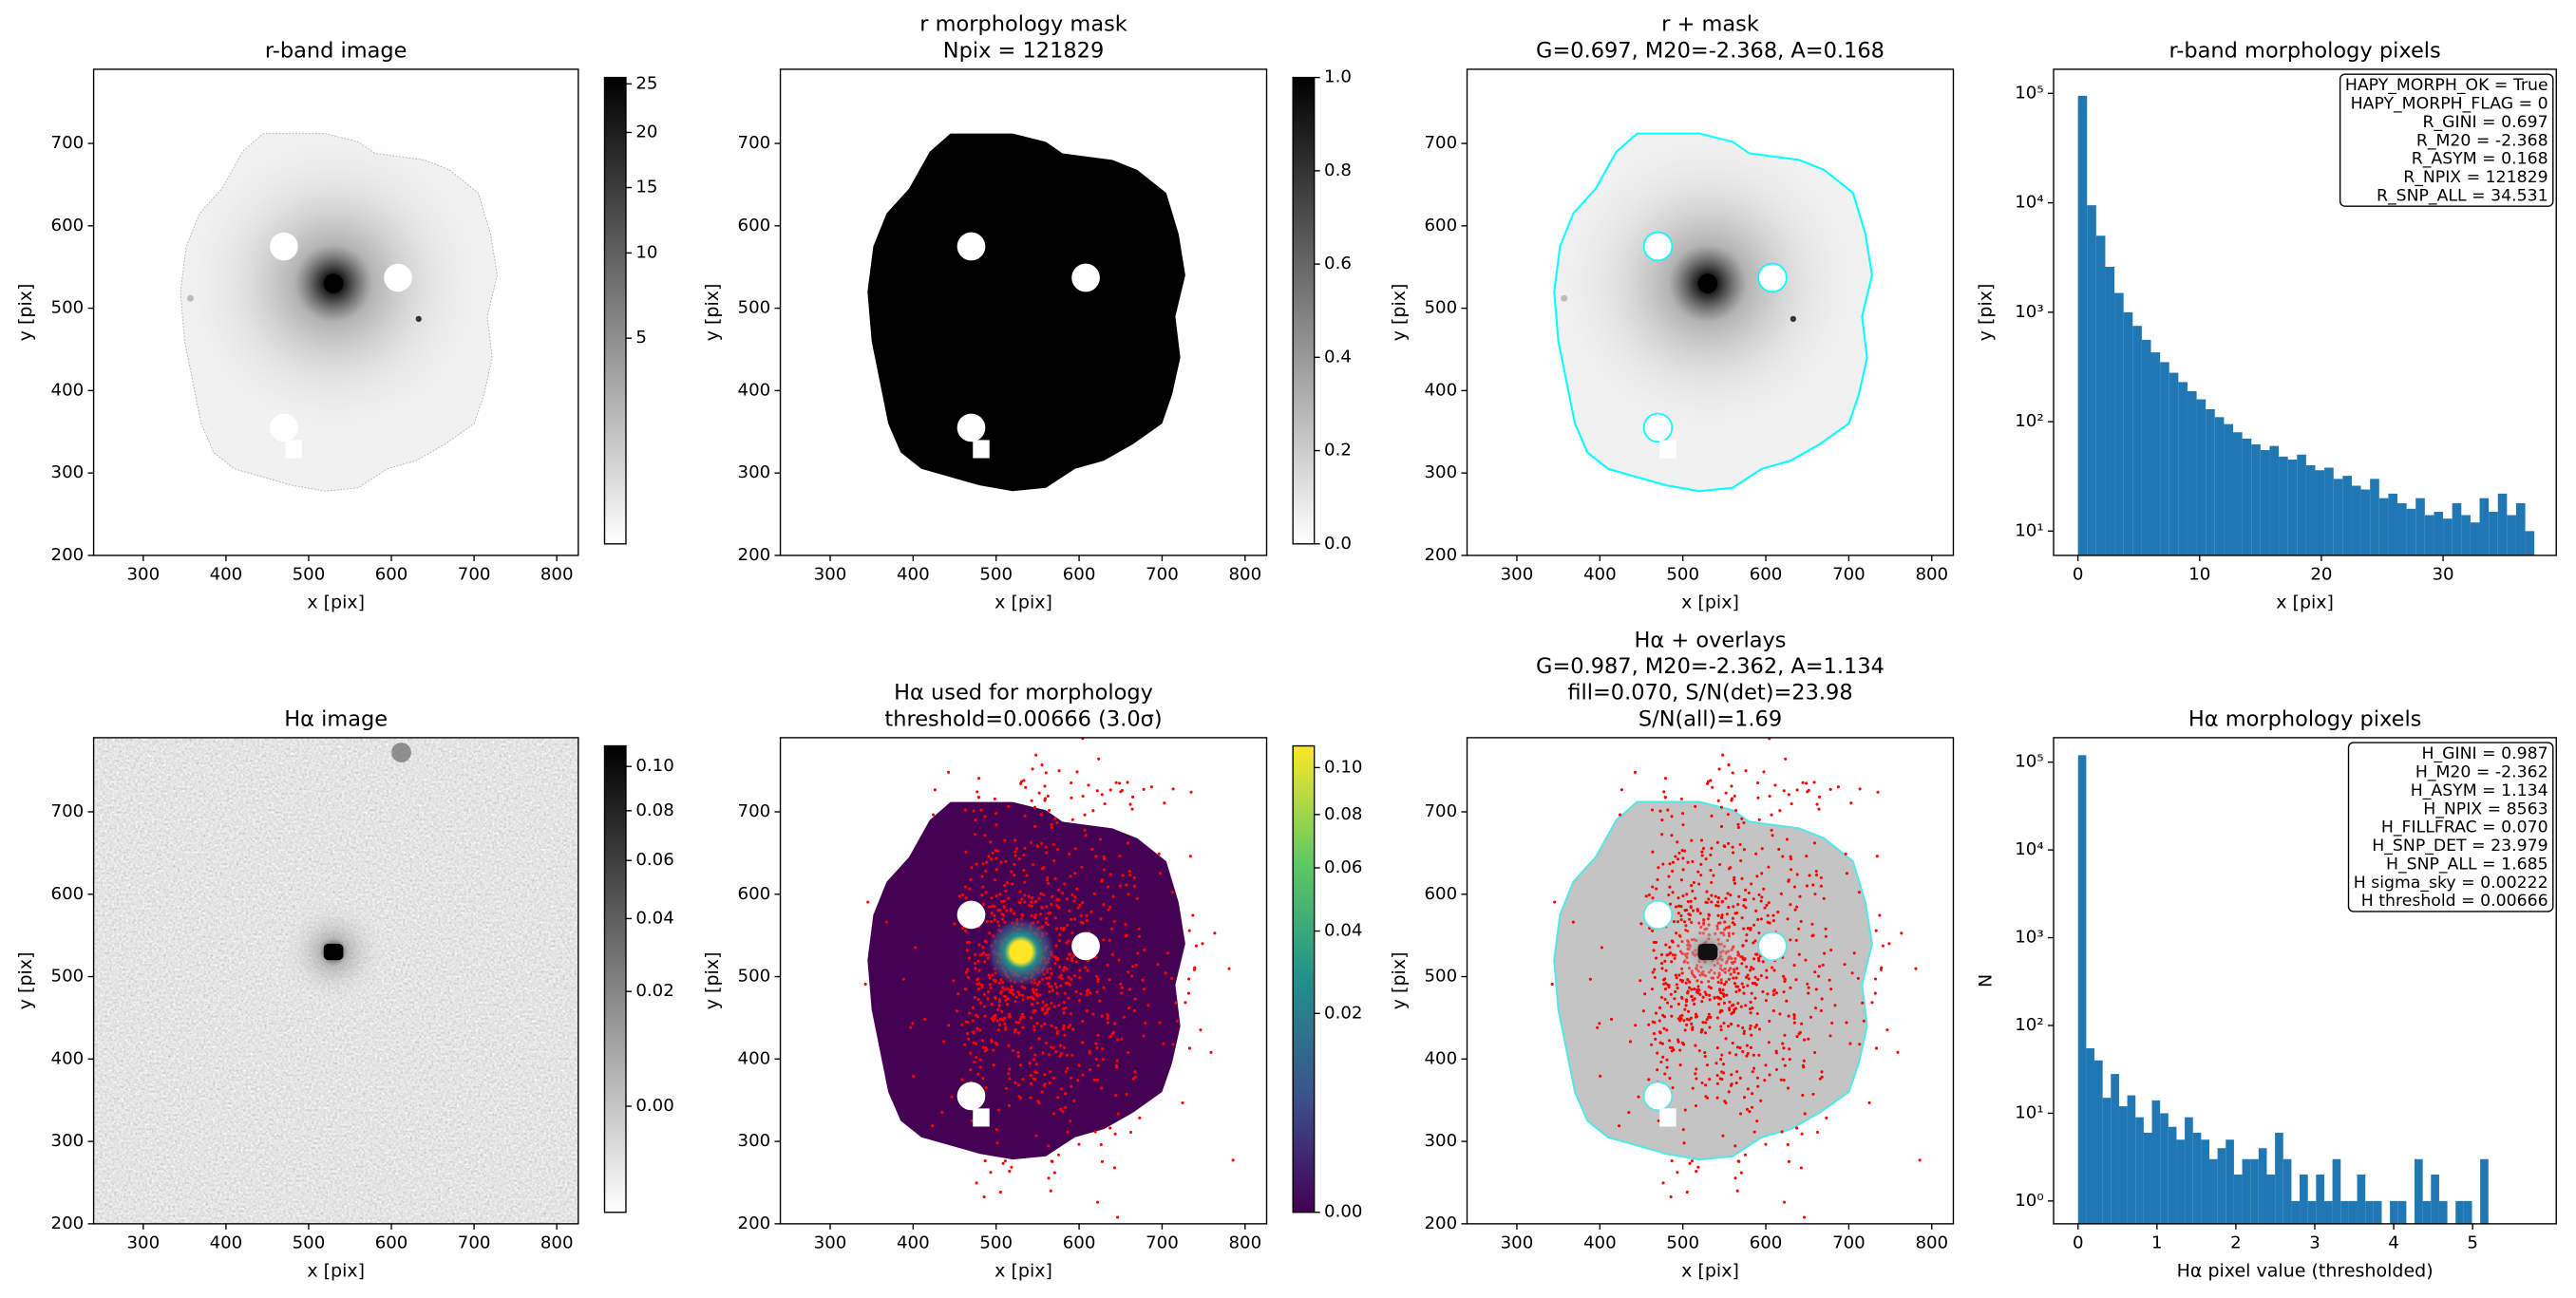 The height and width of the screenshot is (1298, 2576). Describe the element at coordinates (1024, 50) in the screenshot. I see `panel-title: Npix = 121829` at that location.